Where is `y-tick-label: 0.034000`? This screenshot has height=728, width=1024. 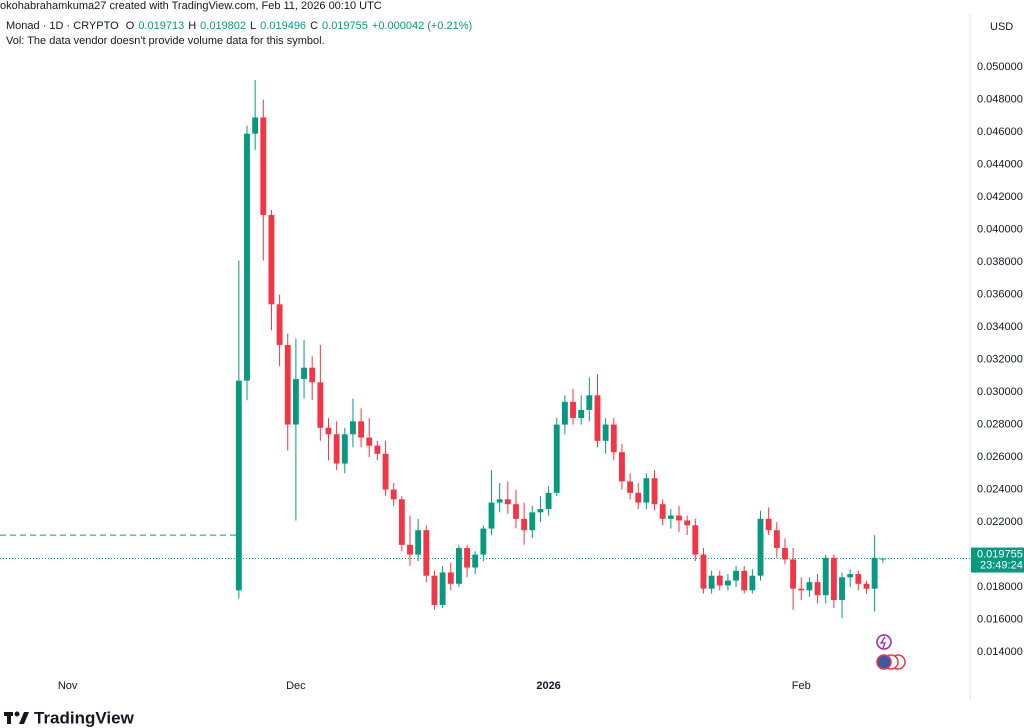 y-tick-label: 0.034000 is located at coordinates (1000, 327).